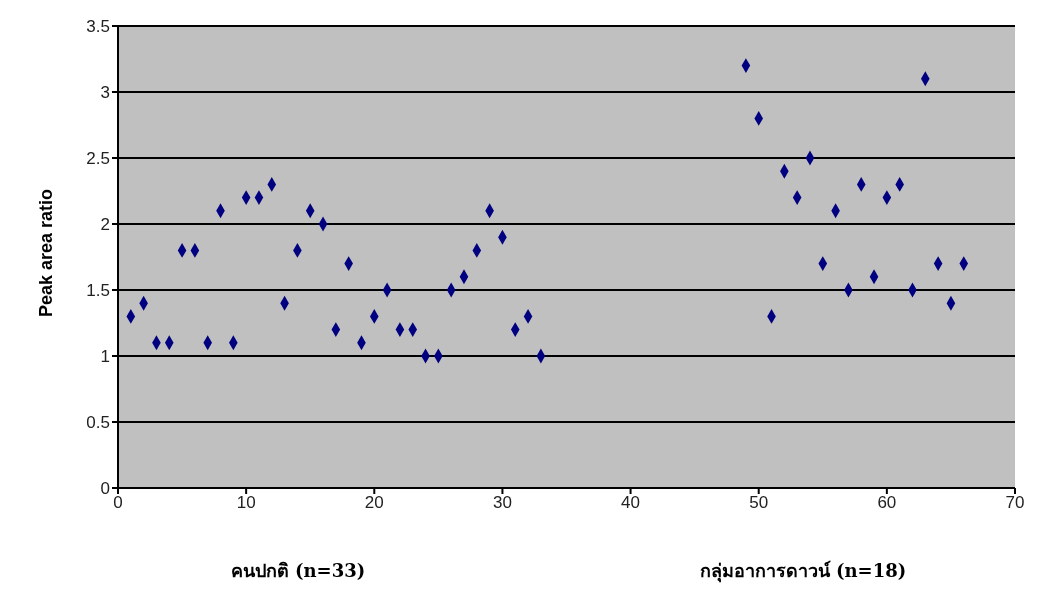  I want to click on y-axis-title: Peak area ratio, so click(46, 252).